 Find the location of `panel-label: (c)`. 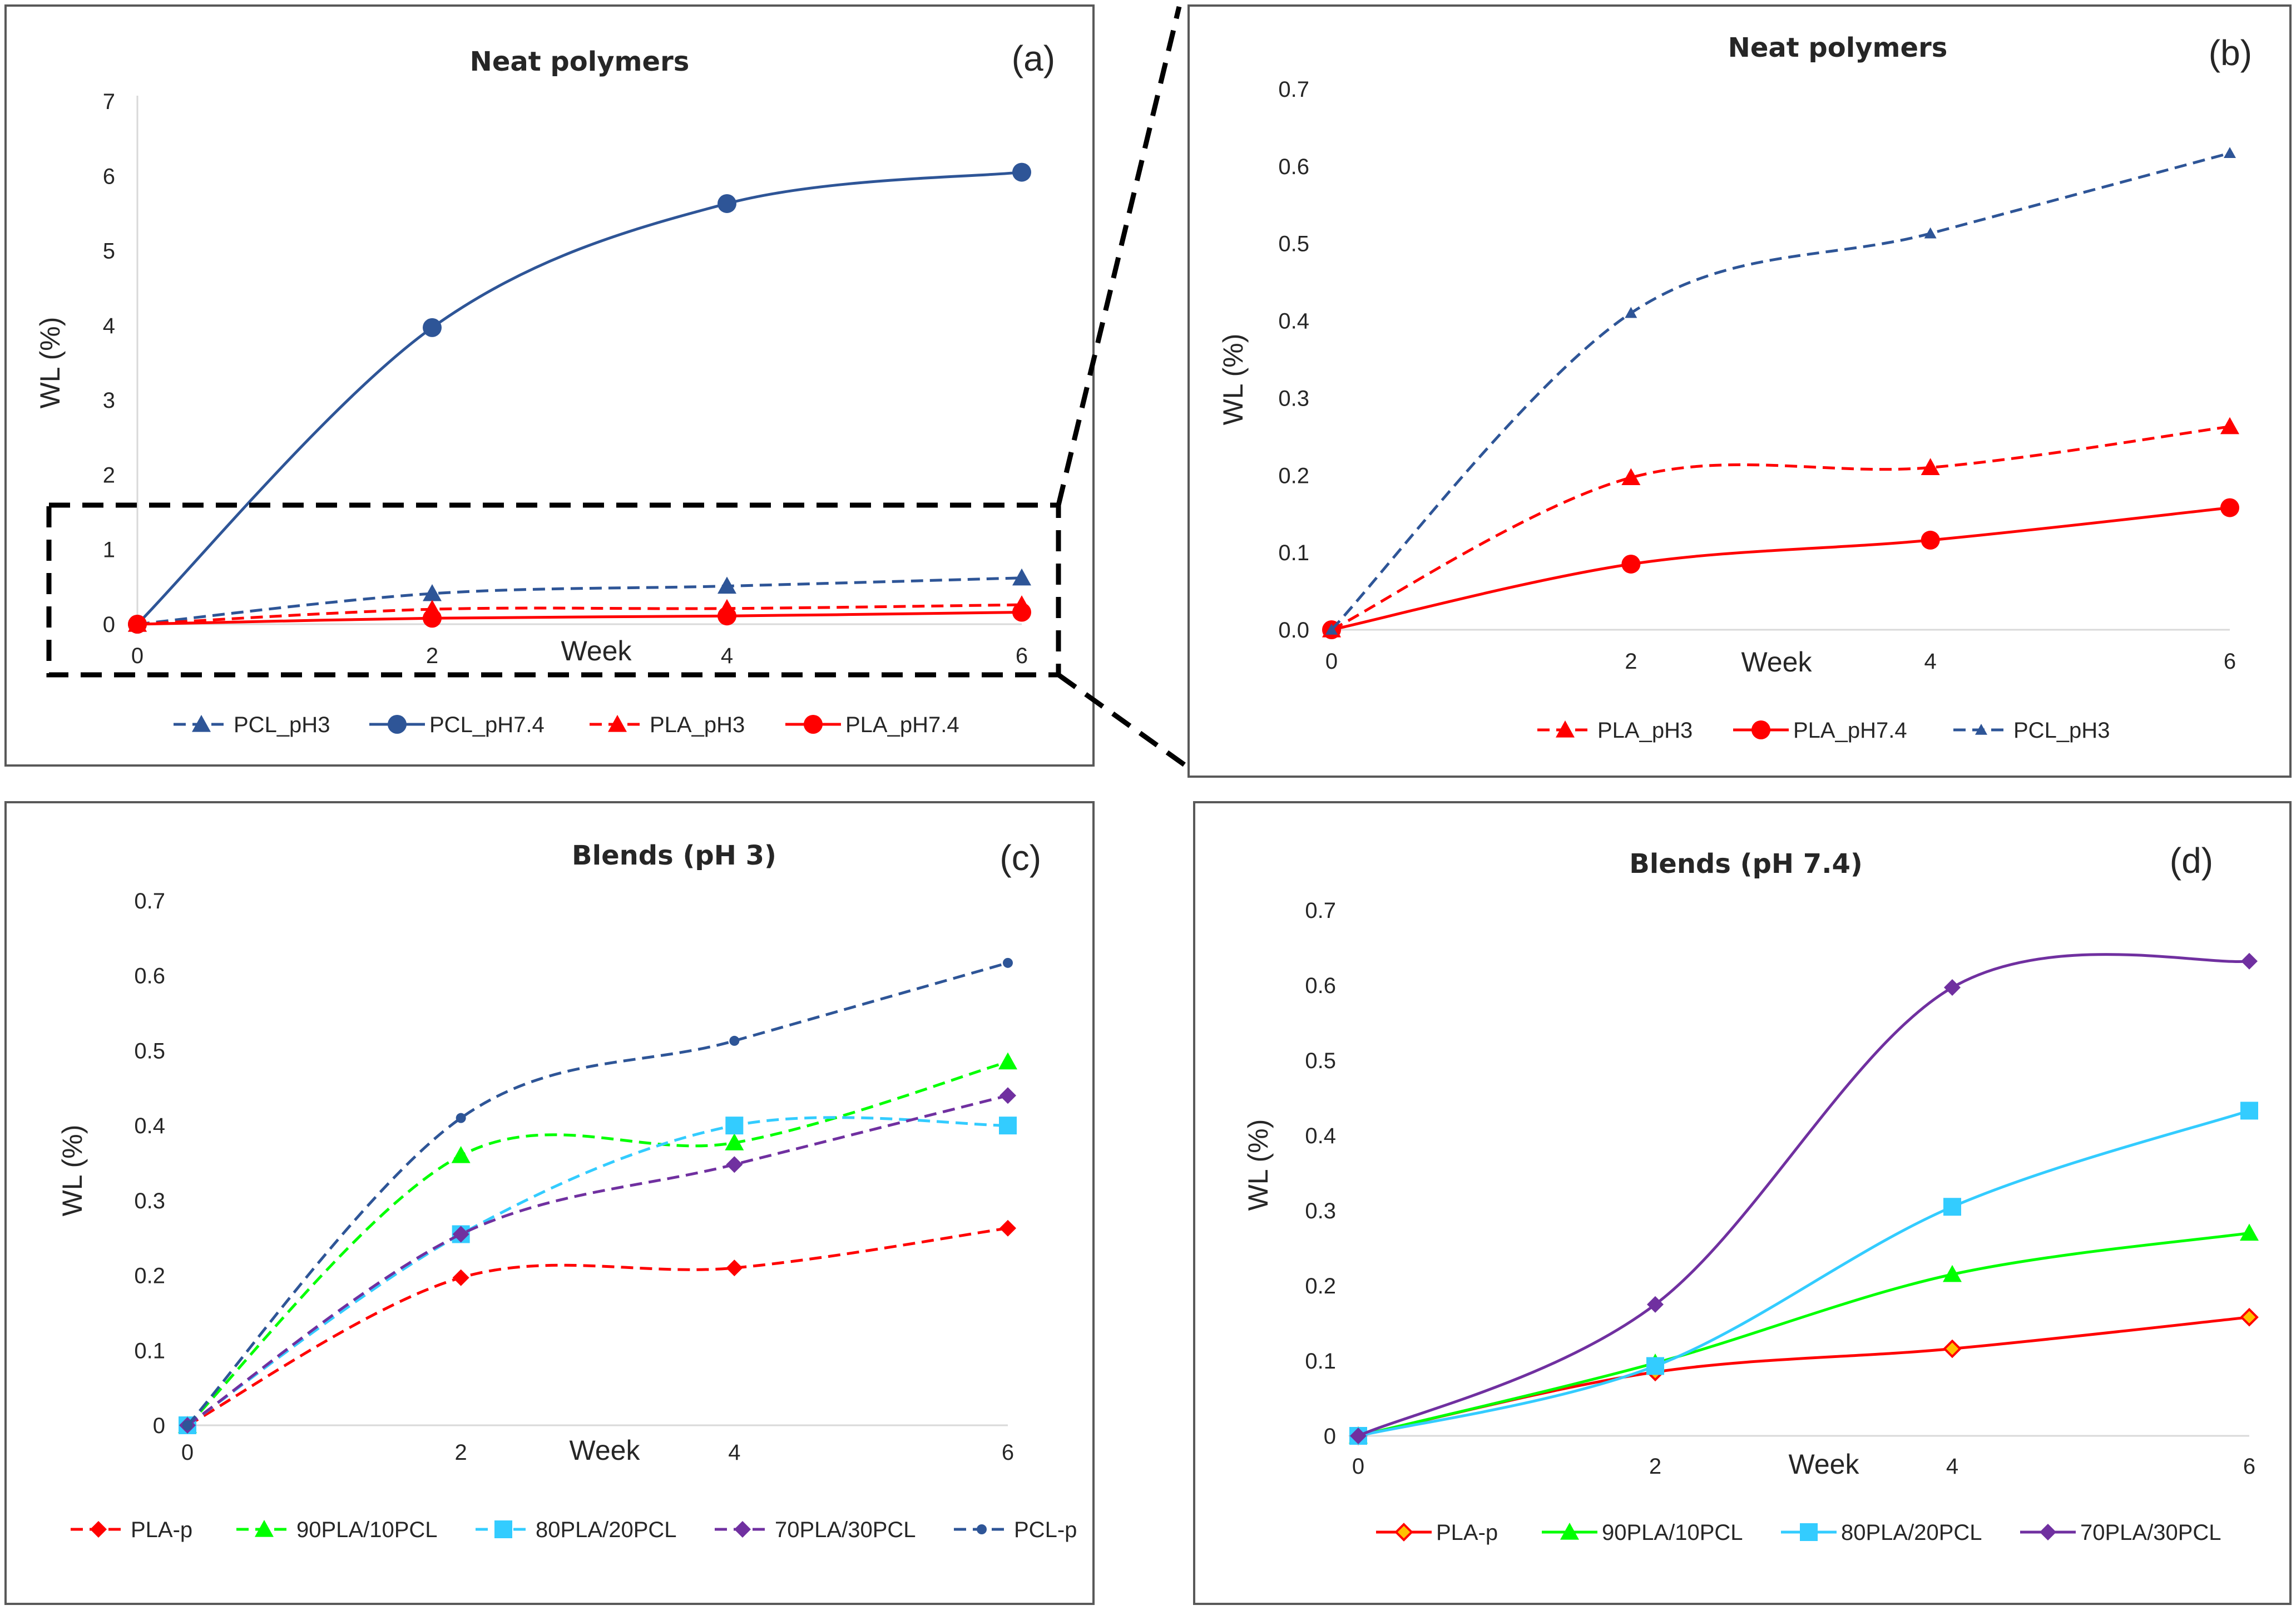

panel-label: (c) is located at coordinates (1020, 858).